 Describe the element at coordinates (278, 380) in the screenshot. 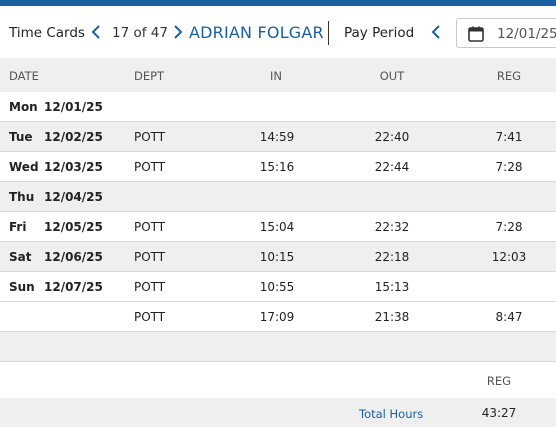

I see `summary-header: REG` at that location.